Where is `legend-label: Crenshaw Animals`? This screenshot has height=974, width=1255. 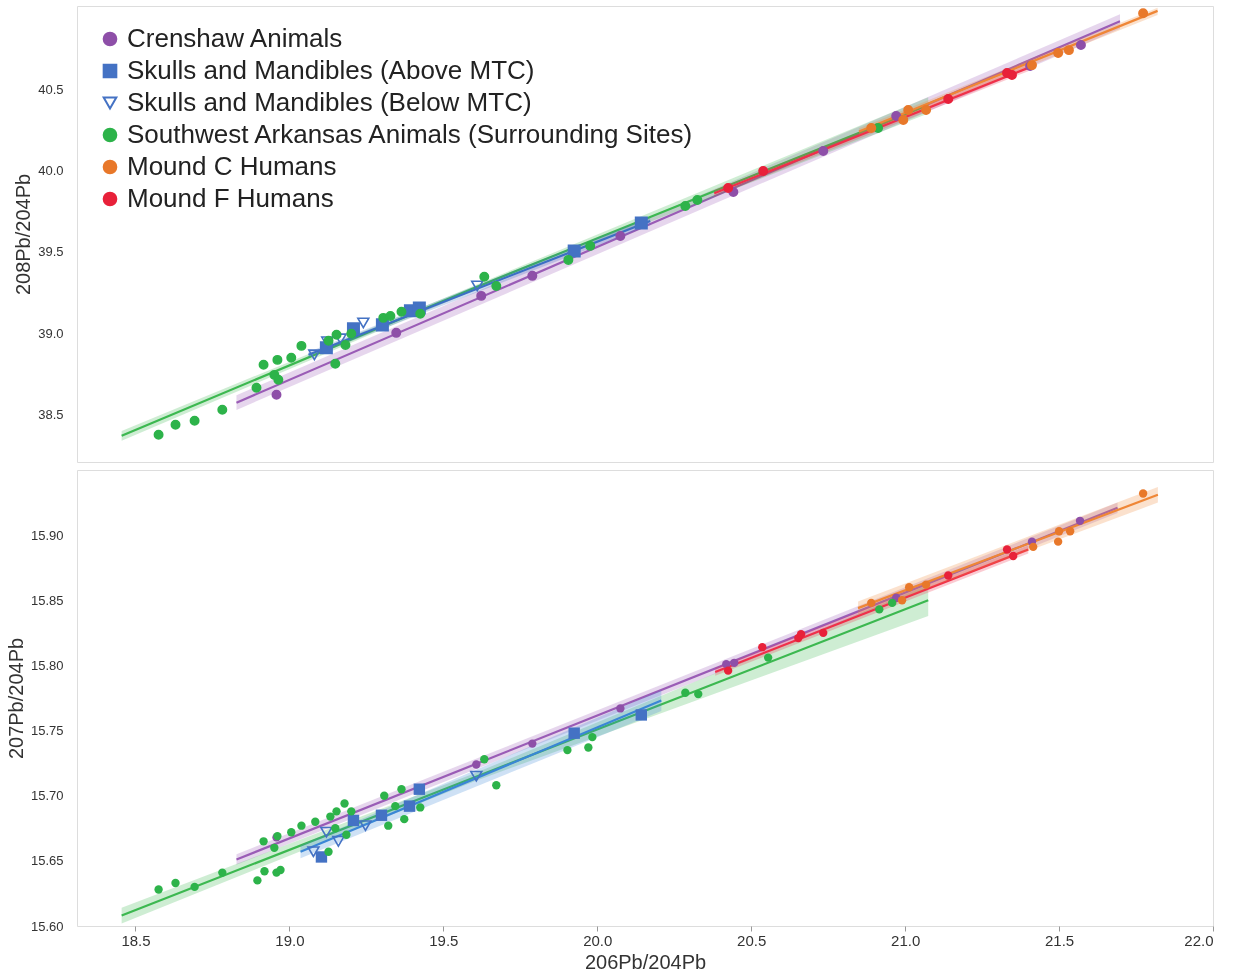
legend-label: Crenshaw Animals is located at coordinates (235, 38).